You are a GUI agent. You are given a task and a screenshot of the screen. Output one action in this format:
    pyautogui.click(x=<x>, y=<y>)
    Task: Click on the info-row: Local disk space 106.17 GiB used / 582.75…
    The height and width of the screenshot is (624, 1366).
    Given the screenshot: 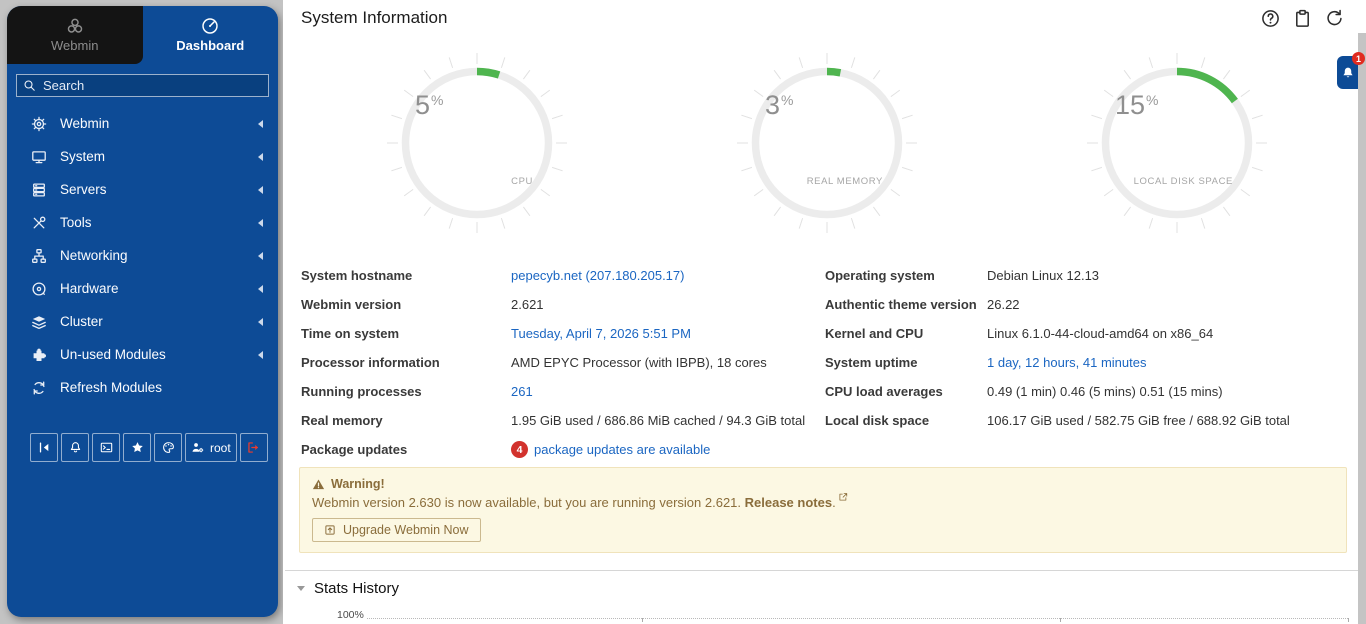 What is the action you would take?
    pyautogui.click(x=1088, y=420)
    